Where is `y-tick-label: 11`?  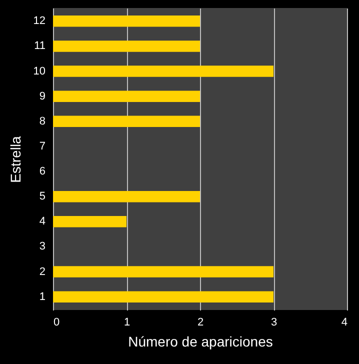 y-tick-label: 11 is located at coordinates (40, 46).